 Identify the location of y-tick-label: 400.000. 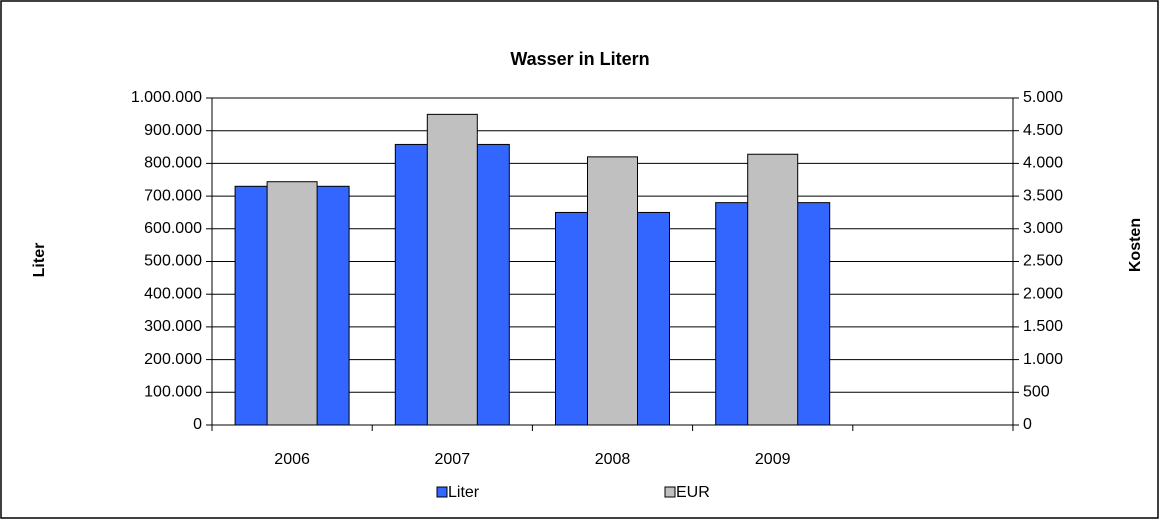
(173, 293).